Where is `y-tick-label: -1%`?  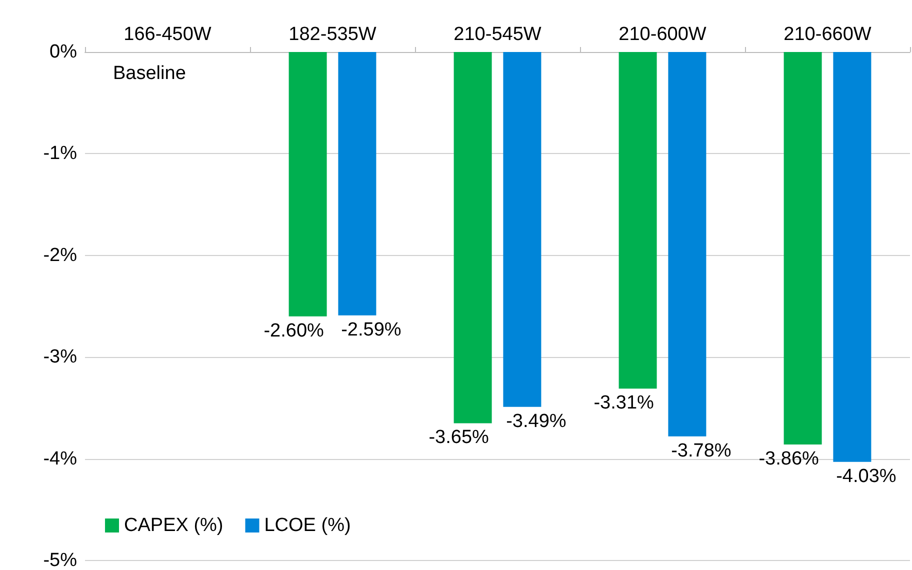
y-tick-label: -1% is located at coordinates (60, 153).